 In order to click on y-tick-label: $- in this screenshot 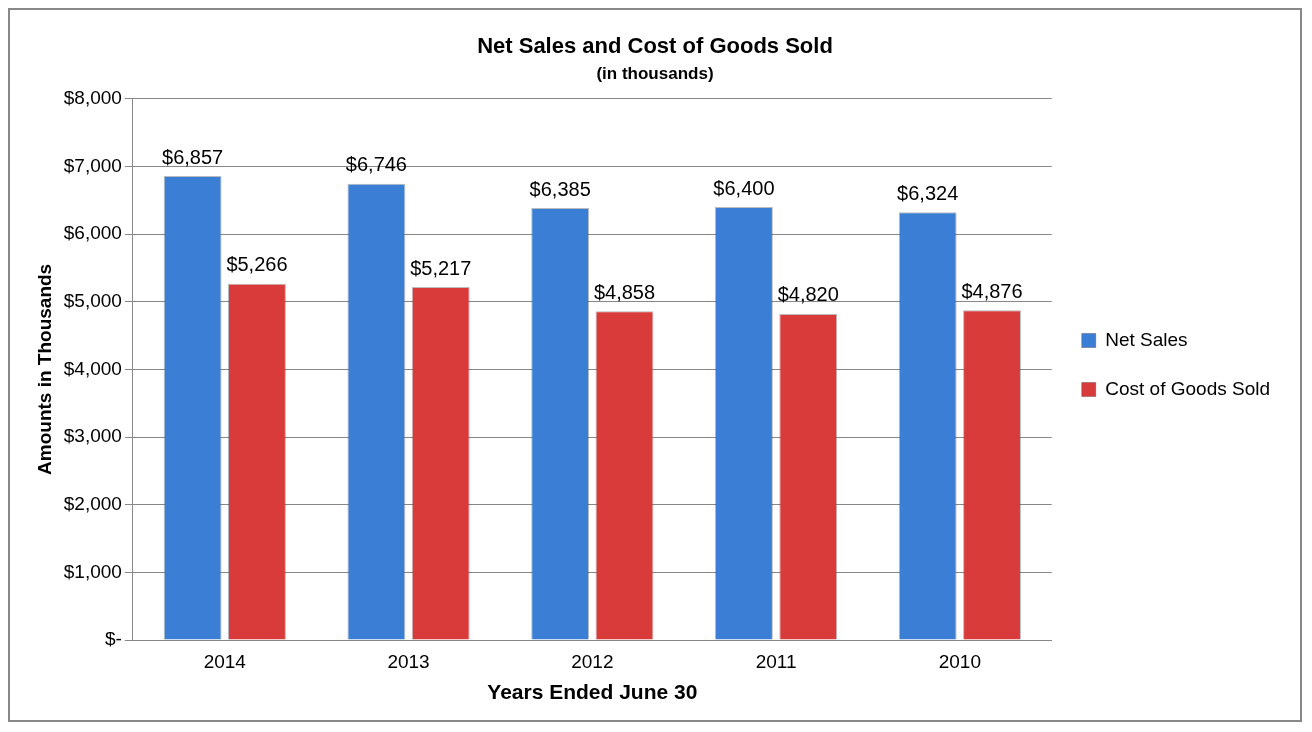, I will do `click(113, 639)`.